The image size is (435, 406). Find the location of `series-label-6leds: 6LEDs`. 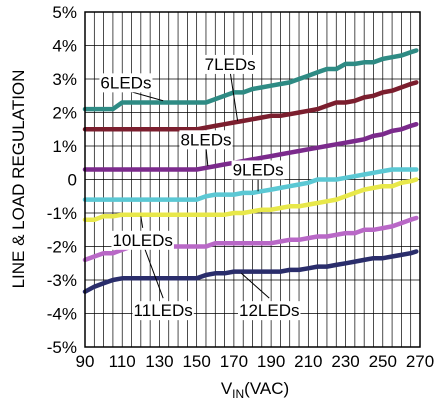

series-label-6leds: 6LEDs is located at coordinates (125, 82).